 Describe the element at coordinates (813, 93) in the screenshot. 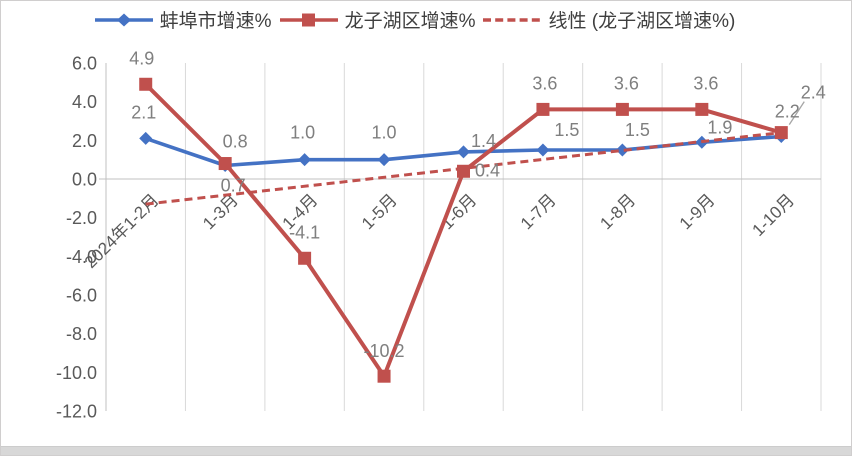

I see `longzihu-data-label: 2.4` at that location.